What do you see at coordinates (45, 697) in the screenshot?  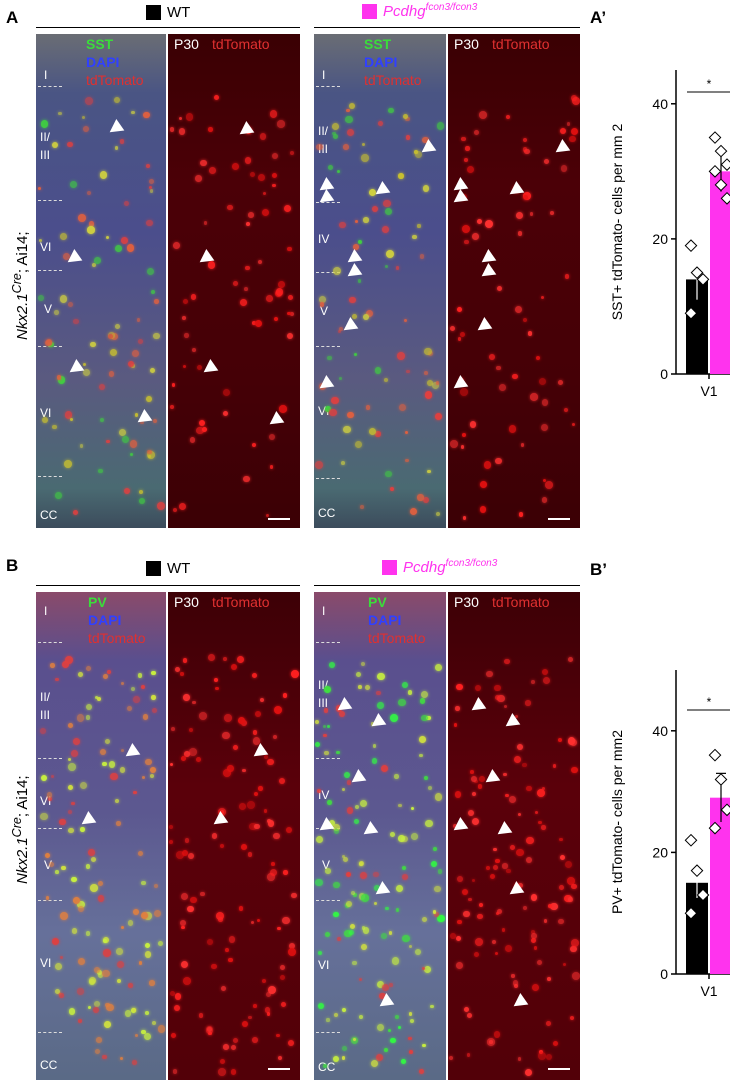 I see `layer-label: II/` at bounding box center [45, 697].